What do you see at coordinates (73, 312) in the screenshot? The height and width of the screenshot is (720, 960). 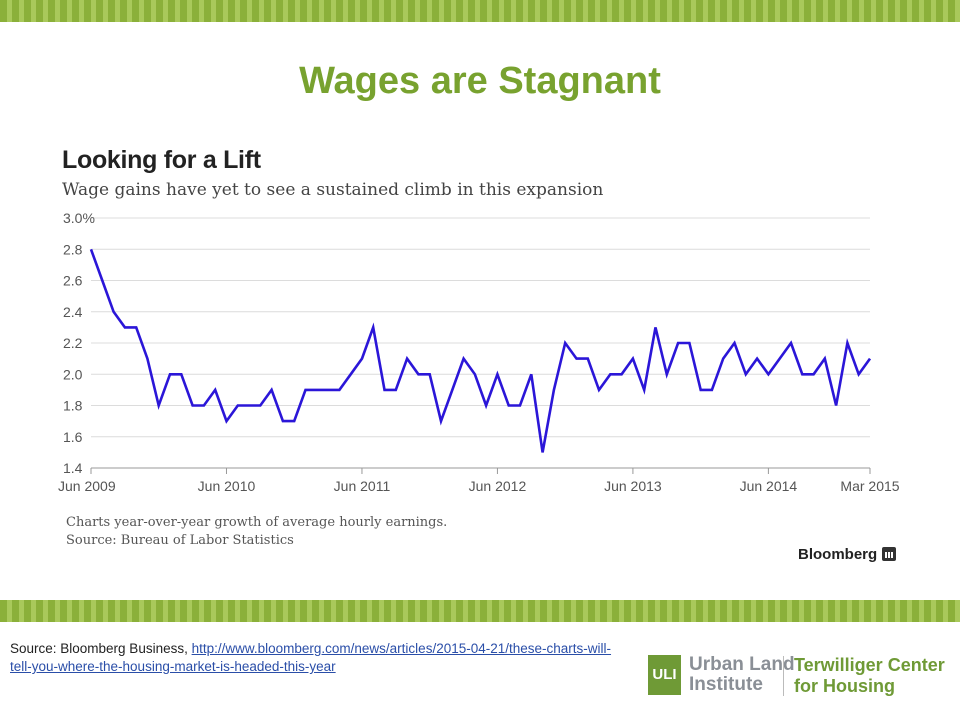 I see `y-tick-label: 2.4` at bounding box center [73, 312].